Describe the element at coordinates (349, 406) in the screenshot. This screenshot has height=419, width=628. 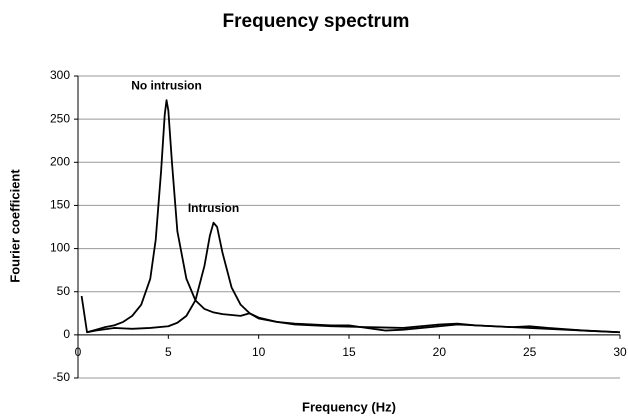
I see `x-axis-title: Frequency (Hz)` at that location.